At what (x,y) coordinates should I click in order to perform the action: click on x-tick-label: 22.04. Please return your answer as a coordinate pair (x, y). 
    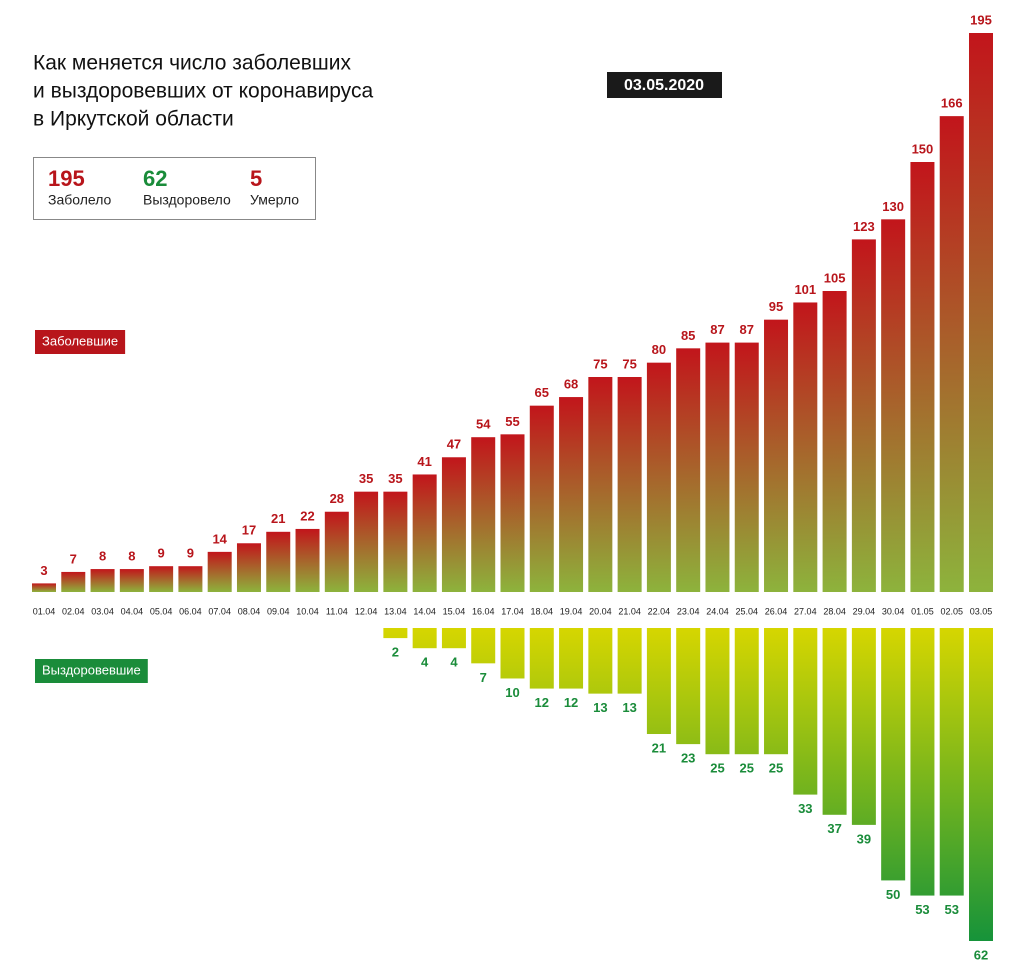
    Looking at the image, I should click on (659, 611).